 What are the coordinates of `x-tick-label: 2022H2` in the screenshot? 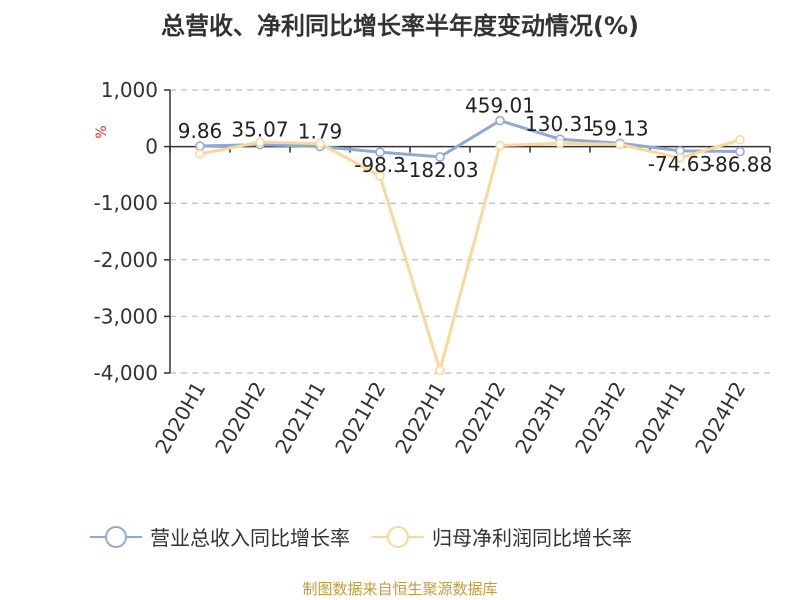 It's located at (480, 418).